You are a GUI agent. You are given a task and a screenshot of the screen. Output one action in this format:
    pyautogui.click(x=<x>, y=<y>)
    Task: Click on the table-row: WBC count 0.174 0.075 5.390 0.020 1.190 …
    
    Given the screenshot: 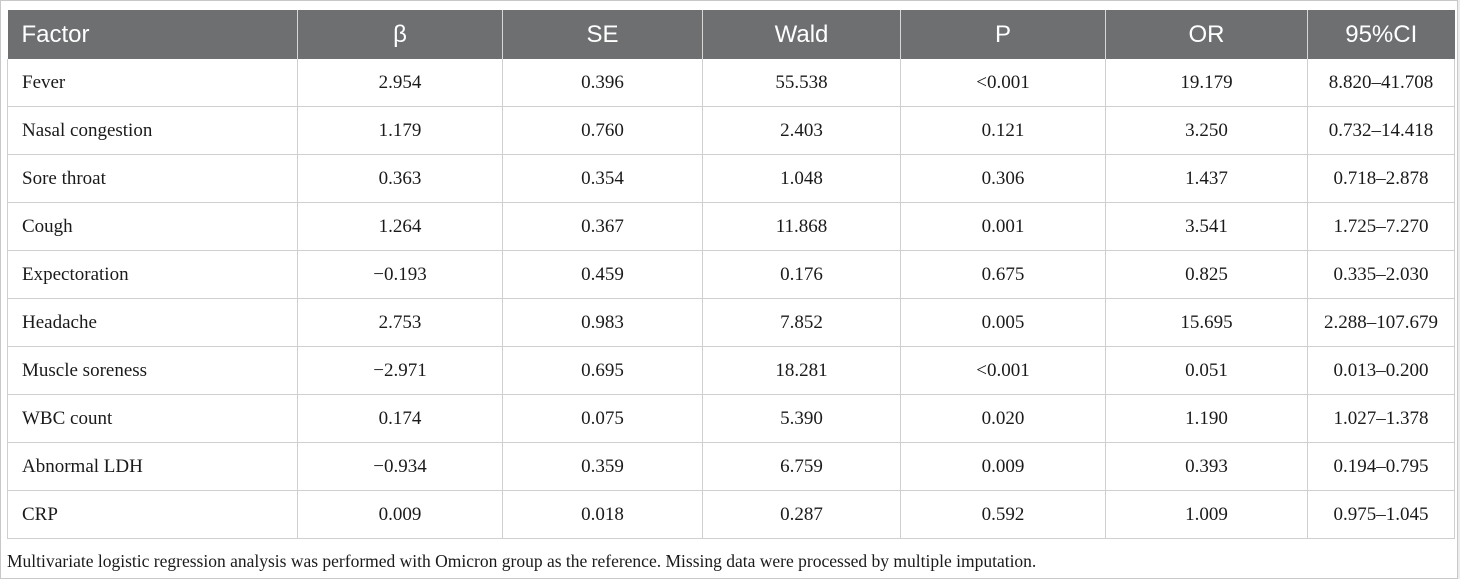 What is the action you would take?
    pyautogui.click(x=731, y=418)
    